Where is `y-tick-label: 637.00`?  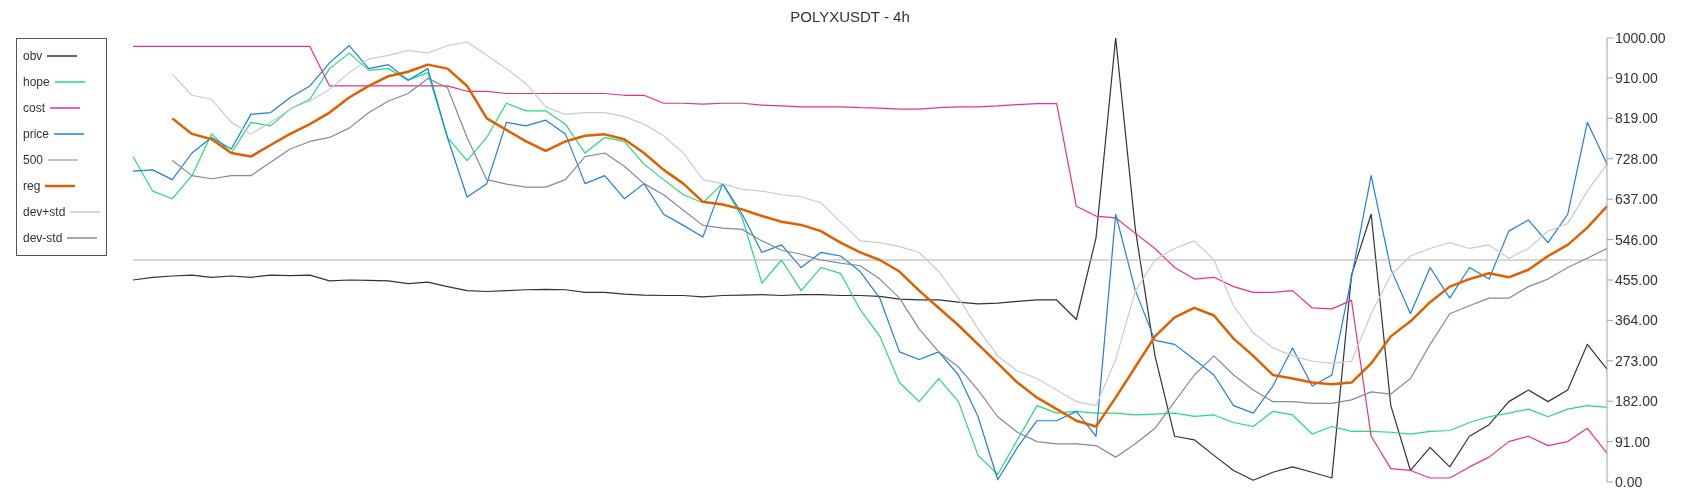
y-tick-label: 637.00 is located at coordinates (1637, 199).